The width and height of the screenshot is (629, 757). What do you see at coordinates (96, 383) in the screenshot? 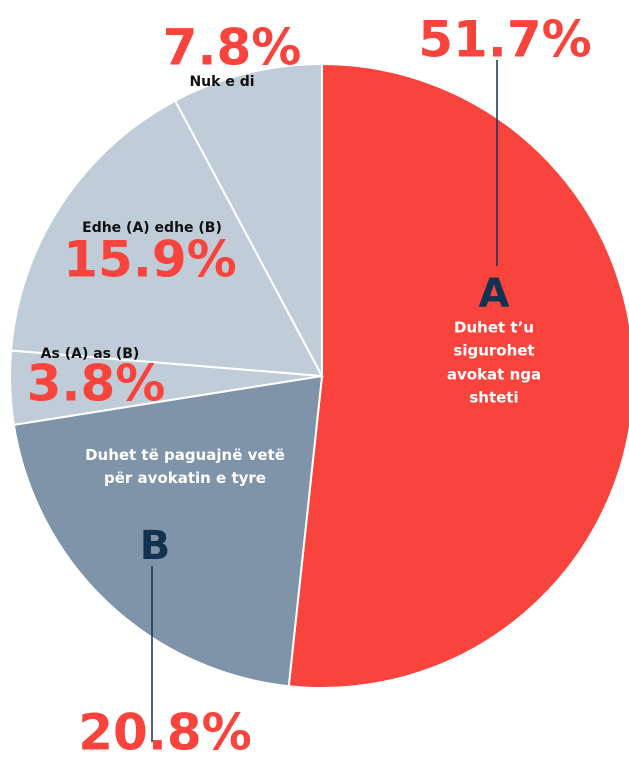
I see `value-label: 3.8%` at bounding box center [96, 383].